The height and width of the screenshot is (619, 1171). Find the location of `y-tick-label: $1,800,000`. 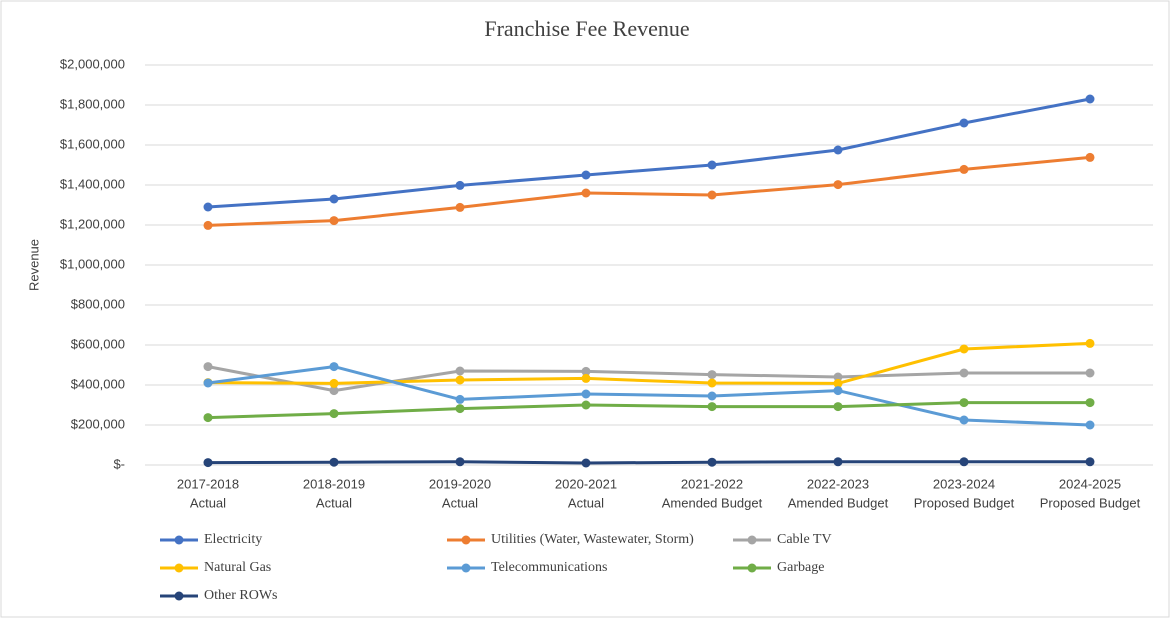

y-tick-label: $1,800,000 is located at coordinates (92, 103).